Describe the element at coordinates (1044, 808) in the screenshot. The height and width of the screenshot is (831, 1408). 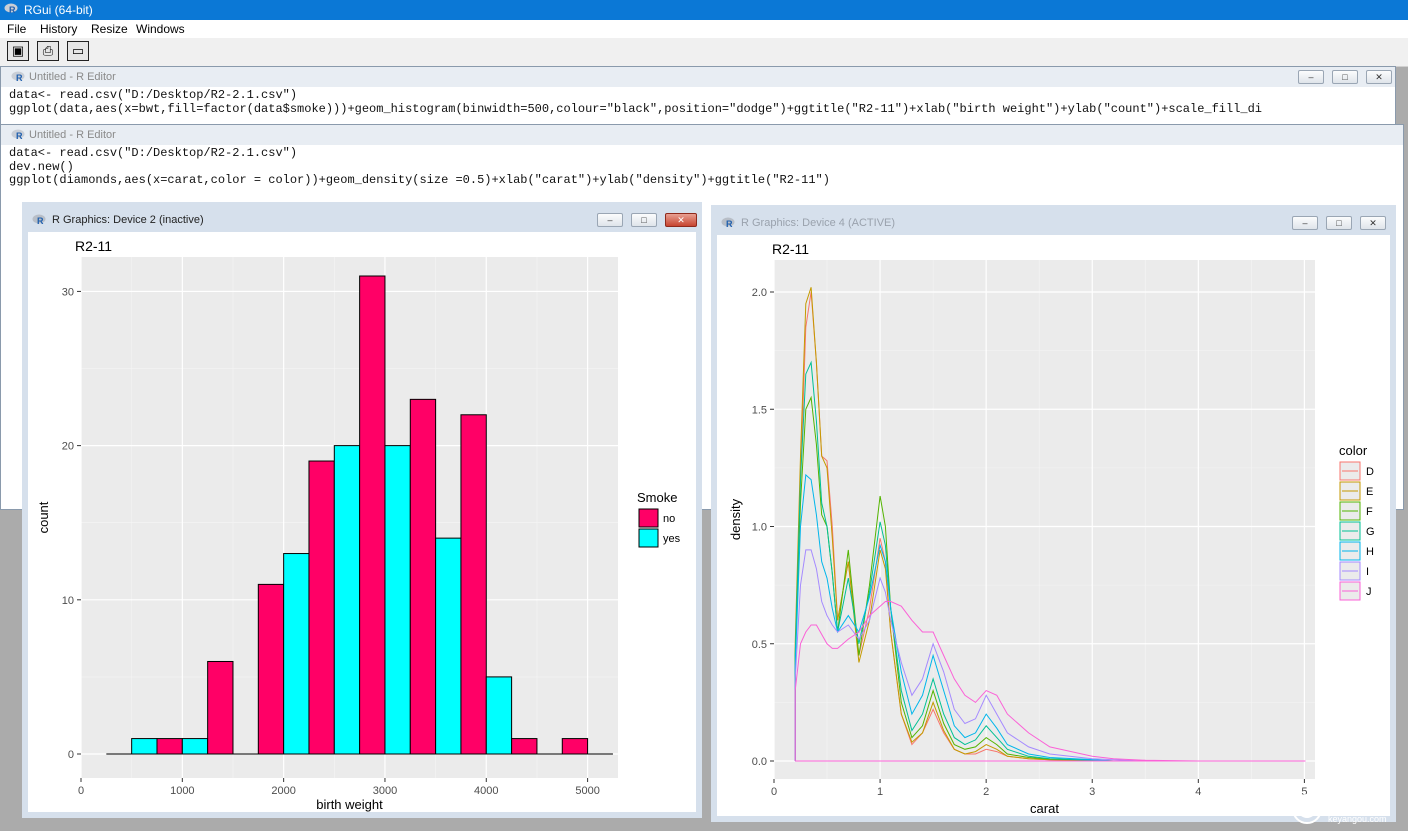
I see `x-axis-label: carat` at that location.